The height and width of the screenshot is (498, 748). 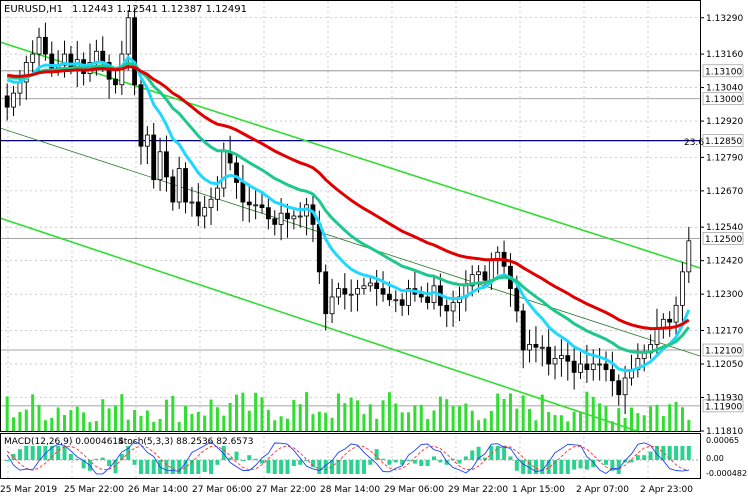 What do you see at coordinates (723, 407) in the screenshot?
I see `level-label: 1.11900` at bounding box center [723, 407].